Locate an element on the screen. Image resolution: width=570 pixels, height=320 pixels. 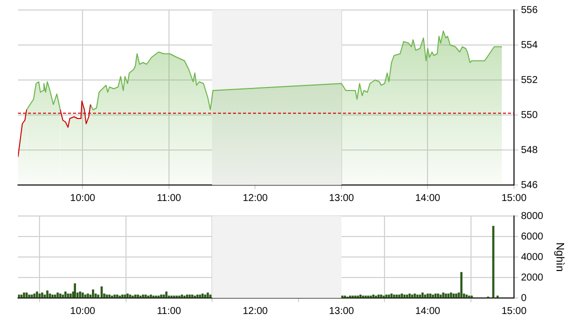
y-tick-label: 554 is located at coordinates (529, 45).